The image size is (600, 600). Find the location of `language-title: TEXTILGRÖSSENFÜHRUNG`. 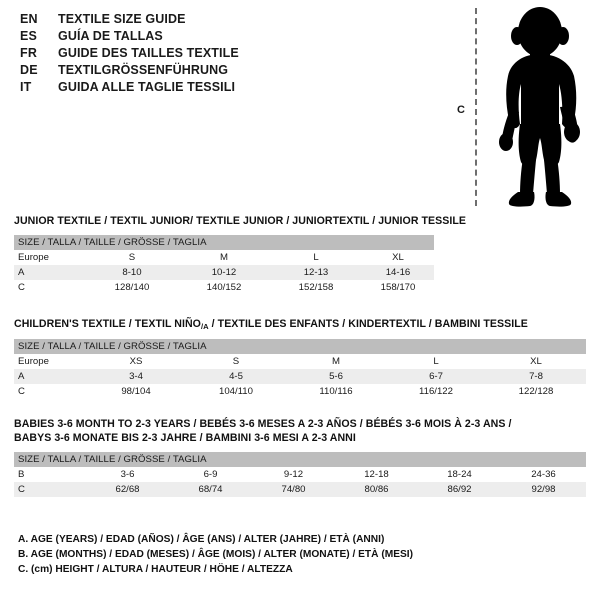

language-title: TEXTILGRÖSSENFÜHRUNG is located at coordinates (143, 70).